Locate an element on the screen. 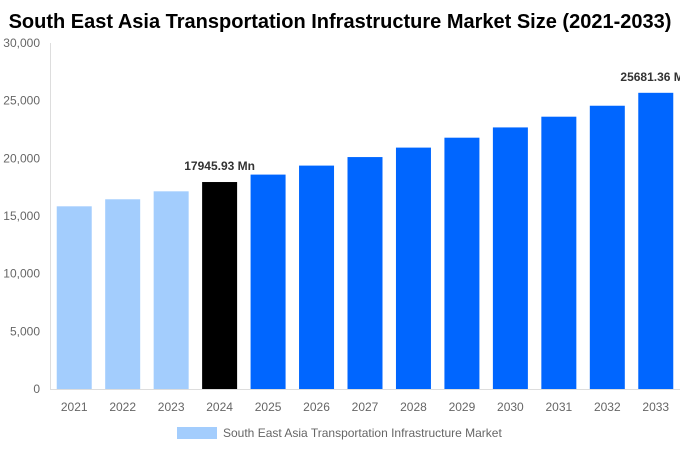 The image size is (680, 450). y-tick-label: 10,000 is located at coordinates (21, 274).